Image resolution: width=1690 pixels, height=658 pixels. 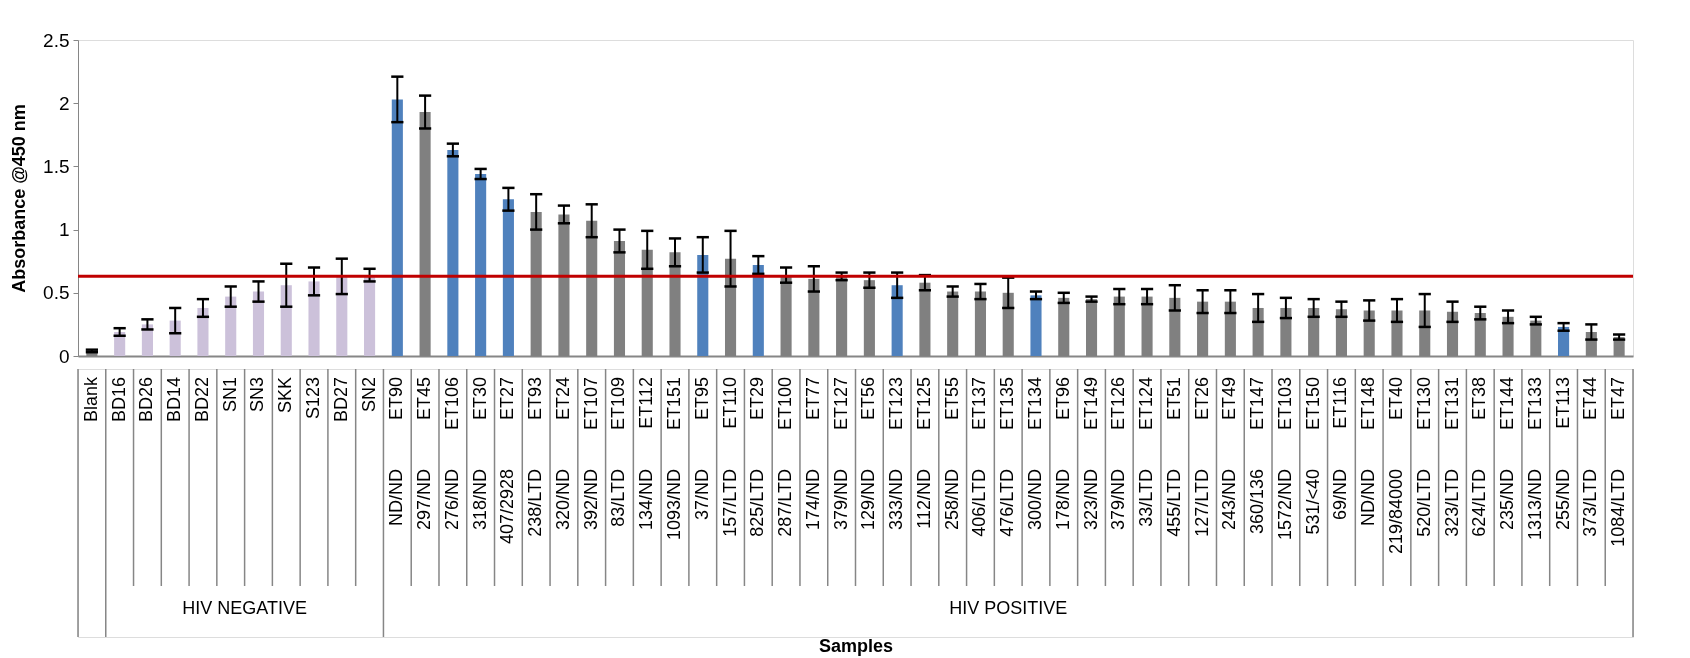 What do you see at coordinates (64, 230) in the screenshot?
I see `y-tick-label: 1` at bounding box center [64, 230].